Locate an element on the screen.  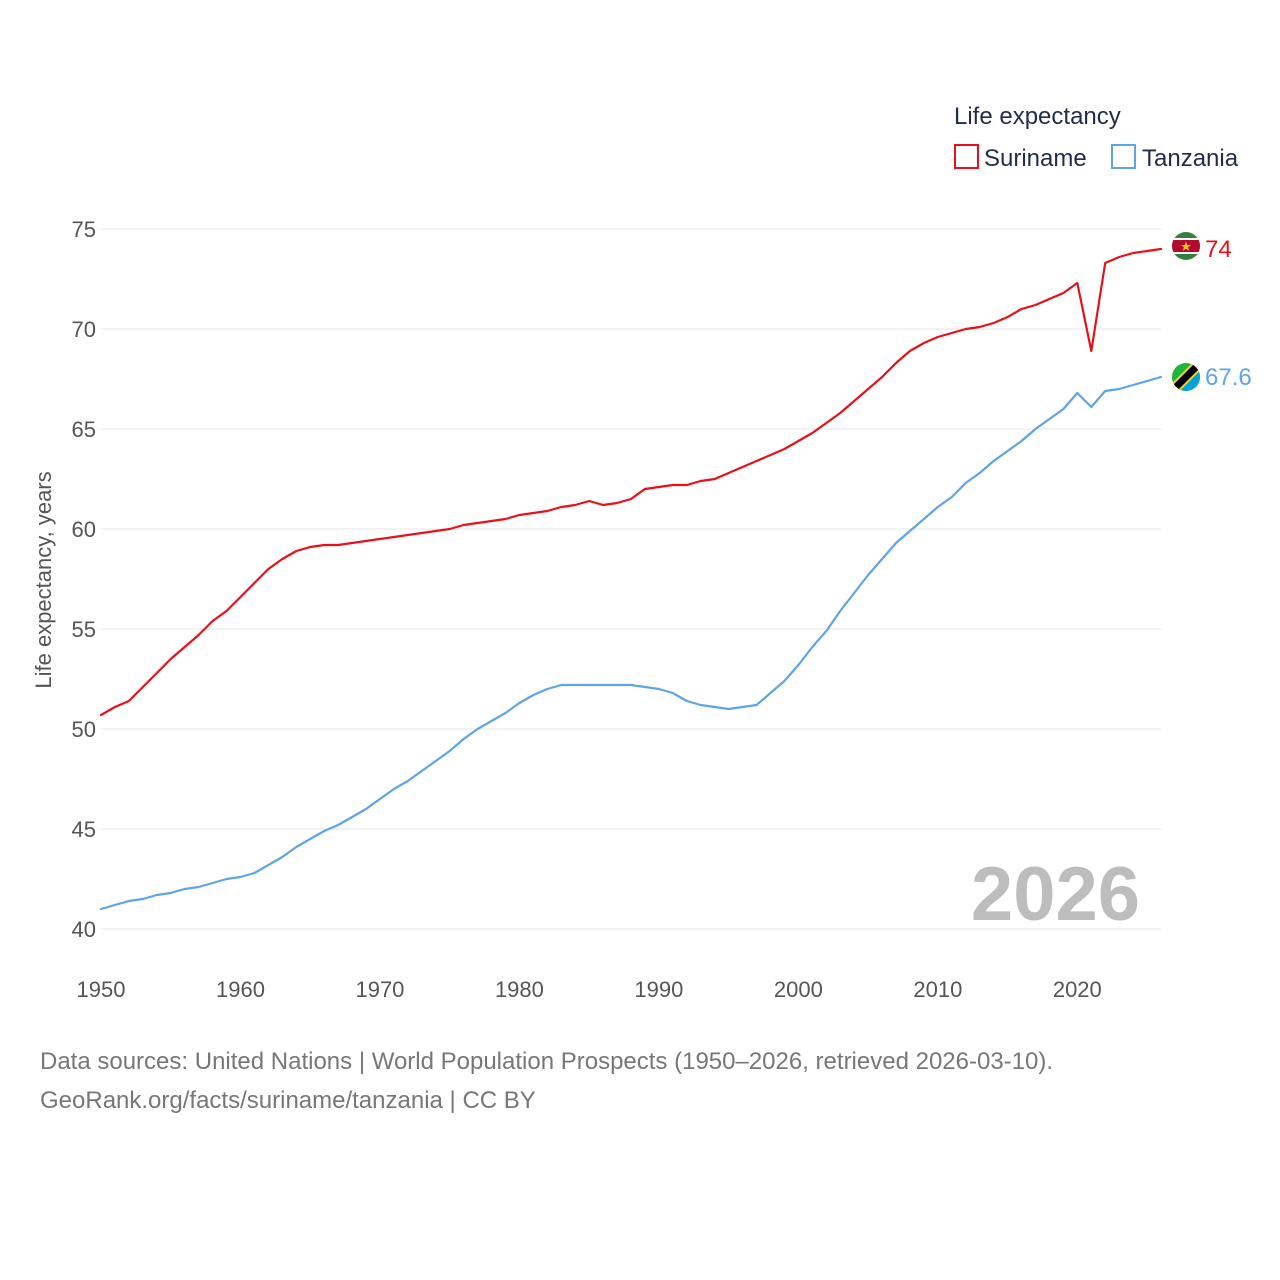
end-labels: 74 67.6 is located at coordinates (1228, 313).